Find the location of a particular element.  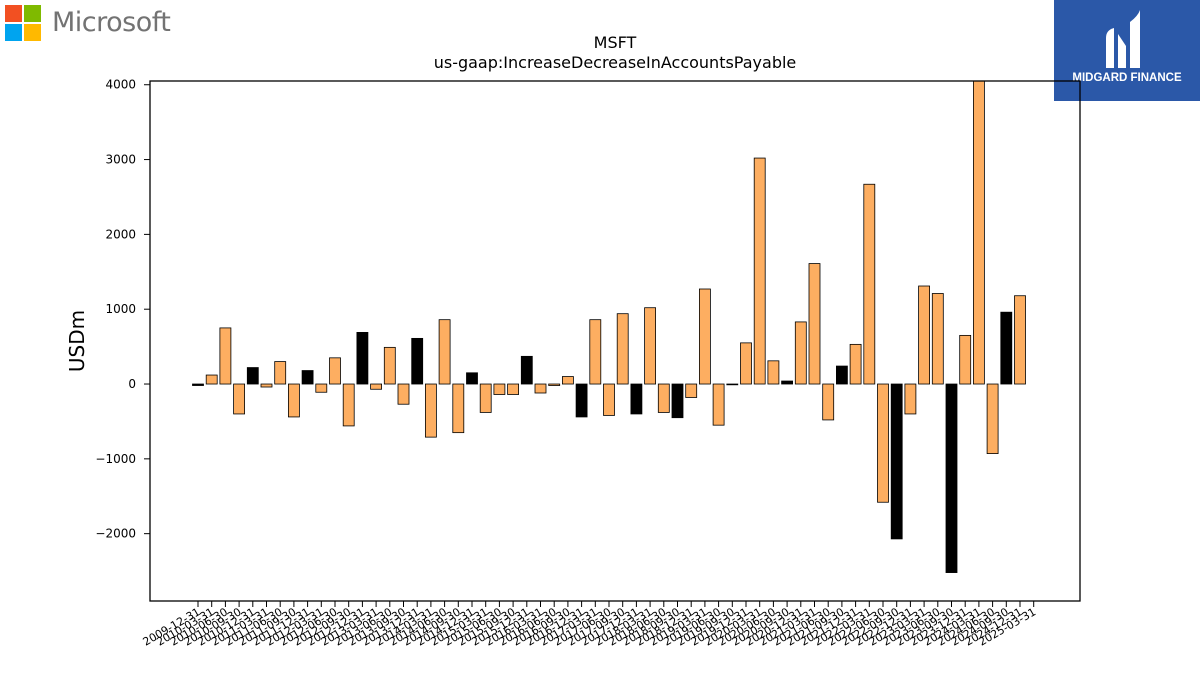

y-tick-label: 1000 is located at coordinates (120, 309).